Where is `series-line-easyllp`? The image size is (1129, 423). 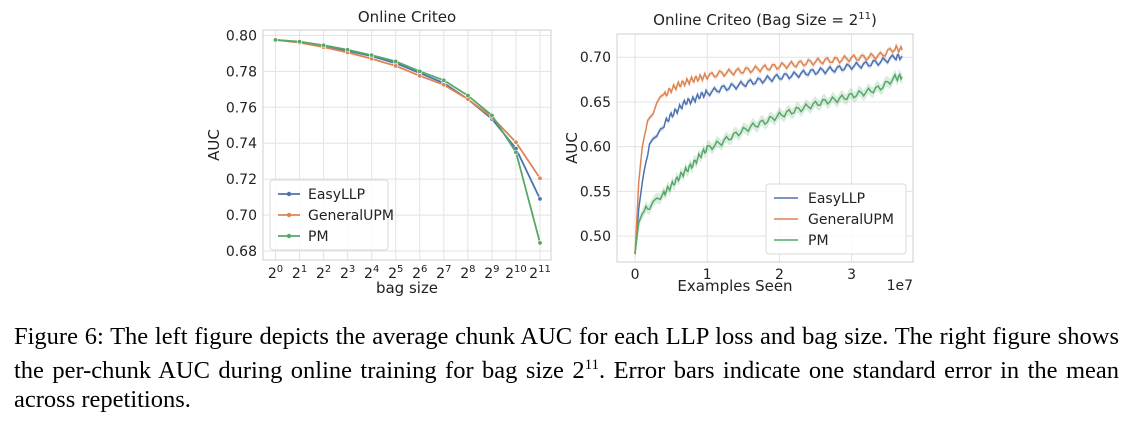 series-line-easyllp is located at coordinates (768, 154).